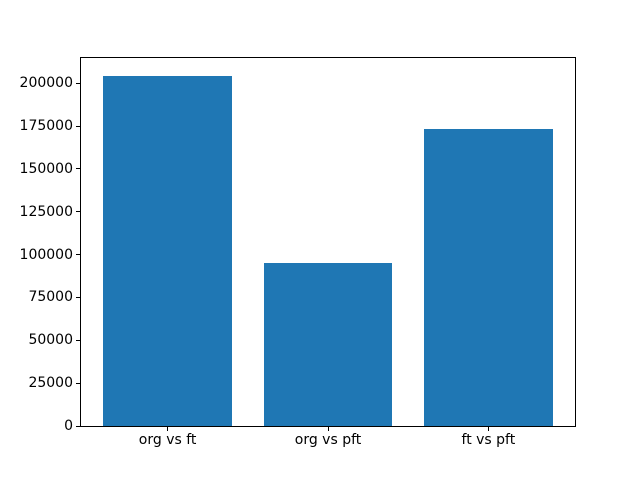 Image resolution: width=640 pixels, height=480 pixels. I want to click on y-tick-label: 200000, so click(46, 83).